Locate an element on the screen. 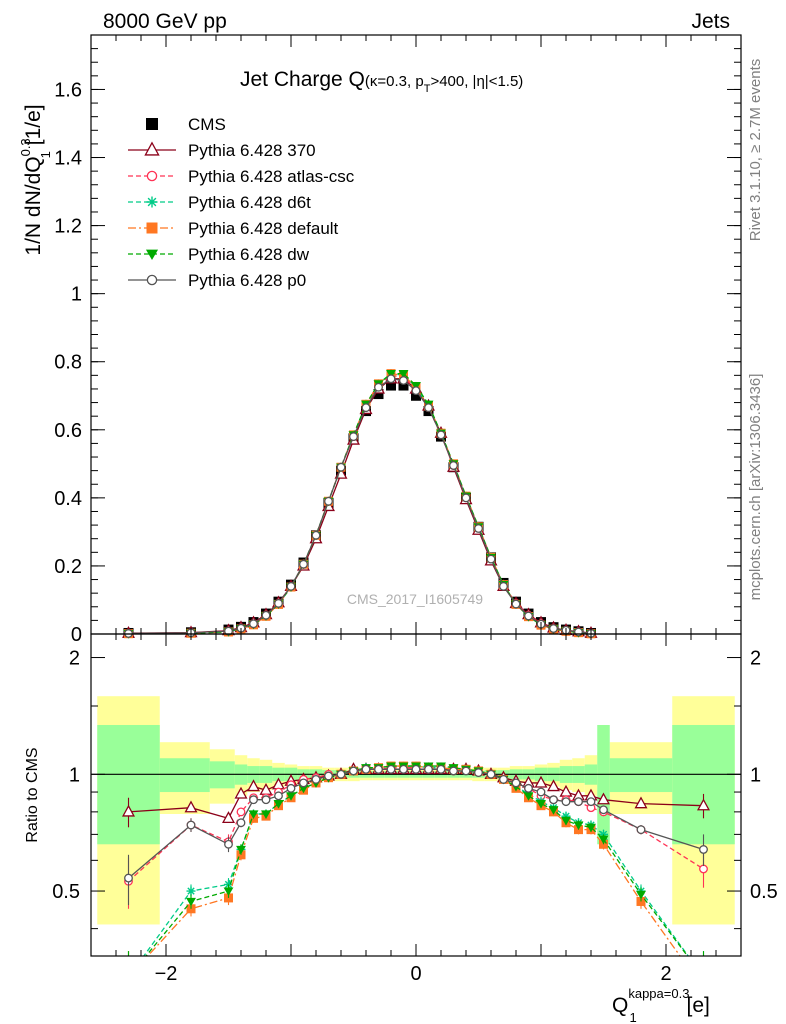  undefined-y-tick-label: 0.8 is located at coordinates (68, 363).